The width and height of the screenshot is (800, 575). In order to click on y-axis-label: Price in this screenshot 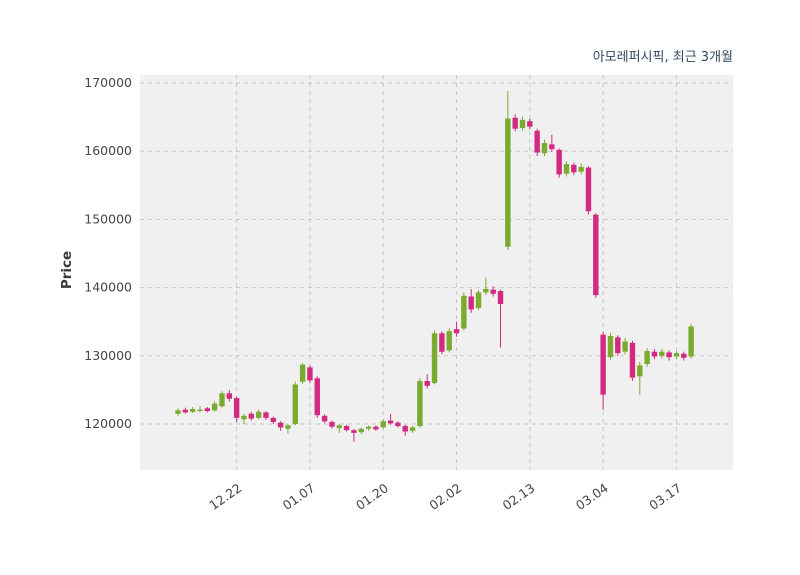, I will do `click(67, 270)`.